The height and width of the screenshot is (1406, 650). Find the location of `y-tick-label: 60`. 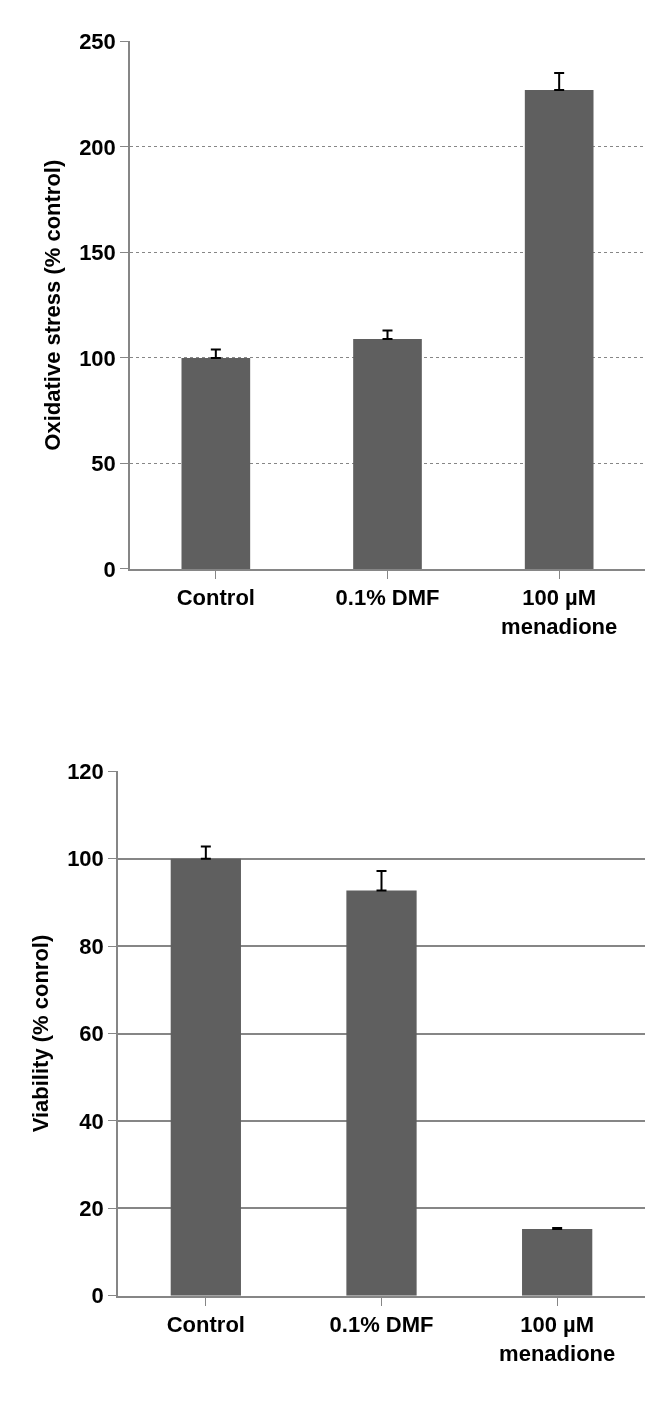

y-tick-label: 60 is located at coordinates (91, 1034).